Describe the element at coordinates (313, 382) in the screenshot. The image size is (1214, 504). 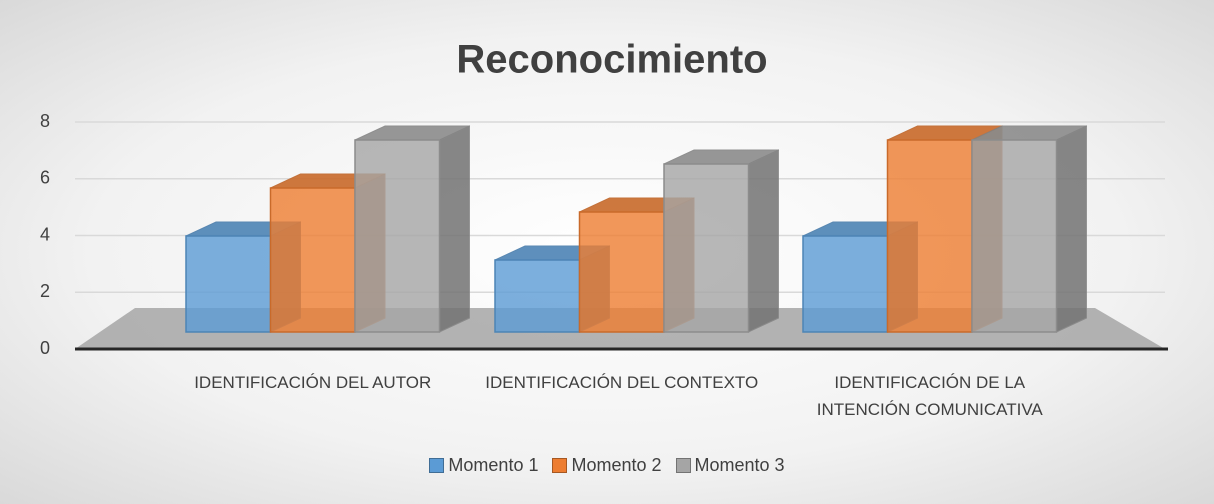
I see `x-tick-label: IDENTIFICACIÓN DEL AUTOR` at that location.